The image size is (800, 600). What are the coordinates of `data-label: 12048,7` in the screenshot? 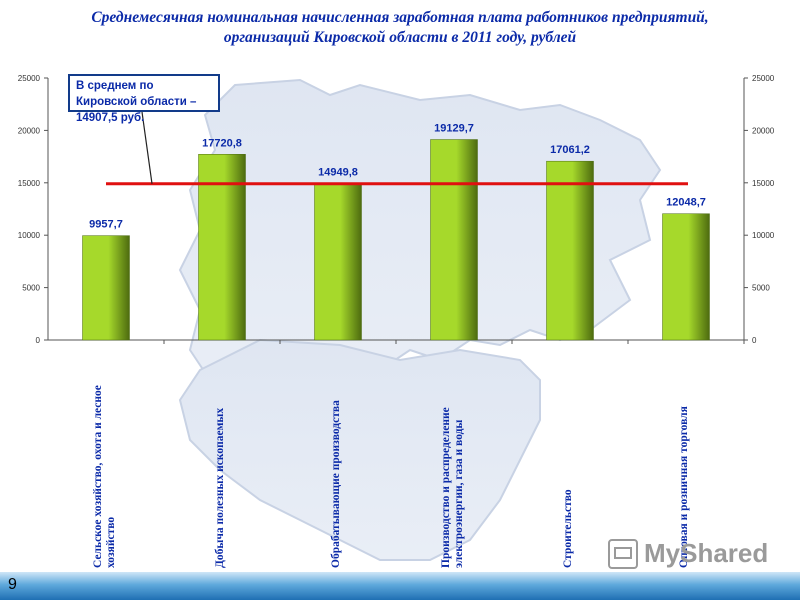 It's located at (686, 203).